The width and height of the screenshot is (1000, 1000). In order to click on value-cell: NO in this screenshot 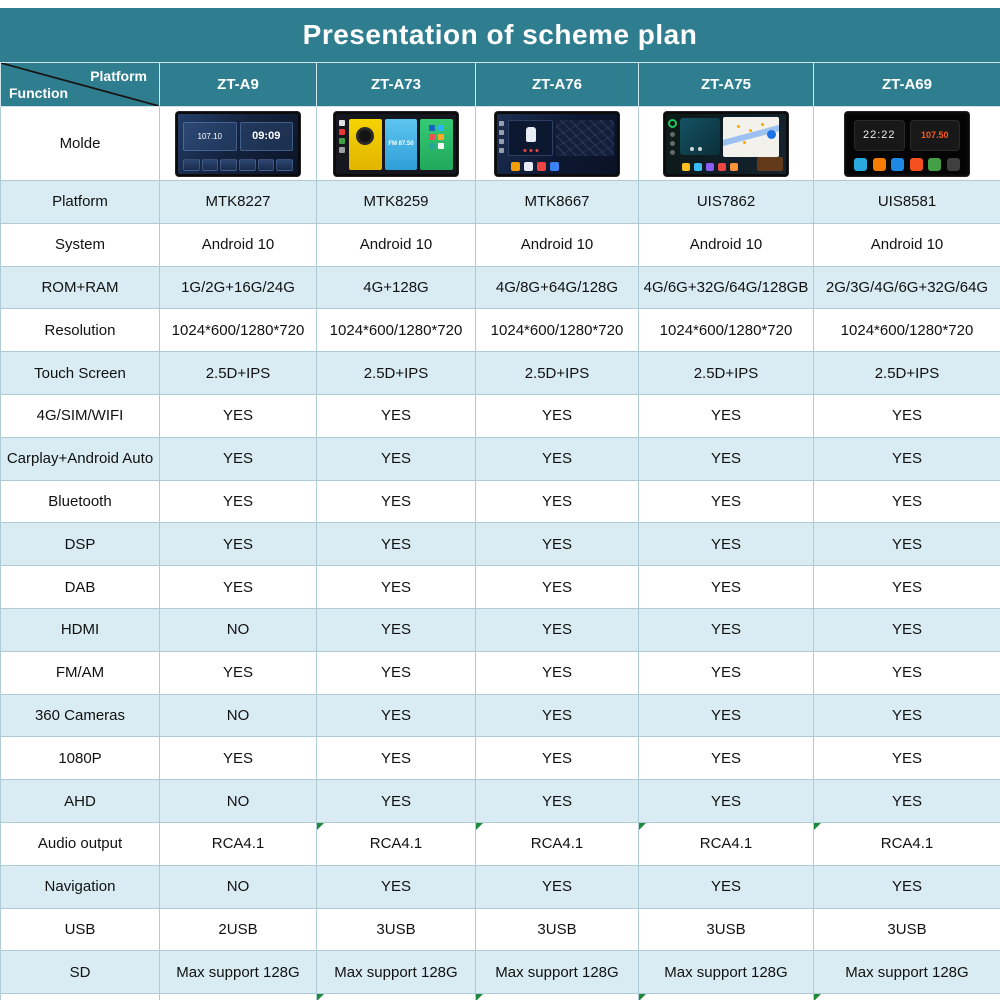, I will do `click(238, 886)`.